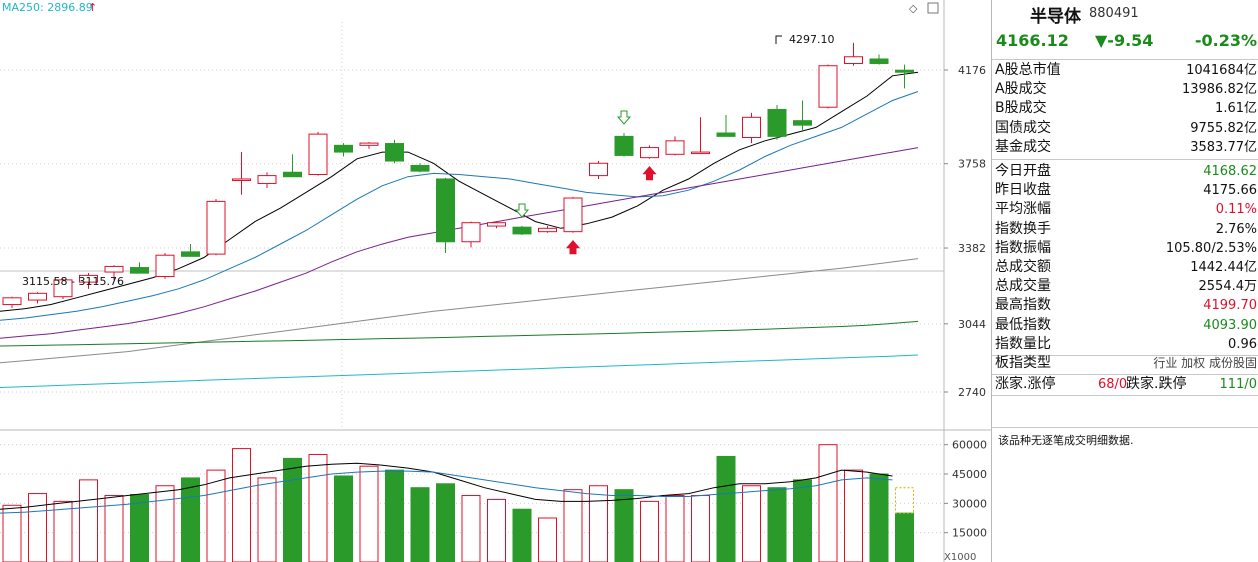  I want to click on panel-row-label: 总成交额, so click(1023, 266).